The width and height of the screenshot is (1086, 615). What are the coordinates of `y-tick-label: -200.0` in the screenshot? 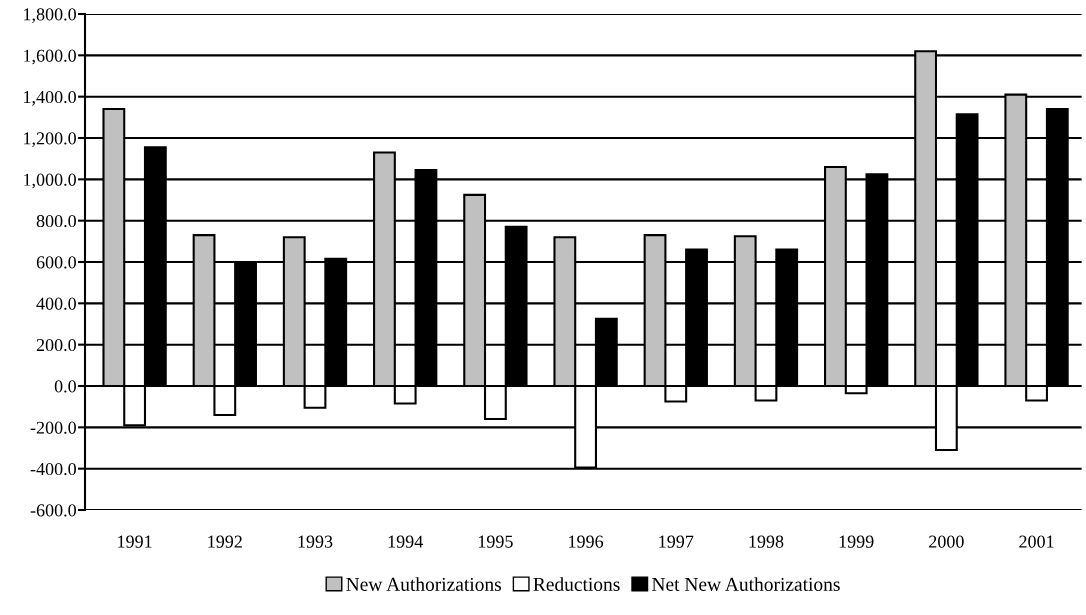 It's located at (53, 427).